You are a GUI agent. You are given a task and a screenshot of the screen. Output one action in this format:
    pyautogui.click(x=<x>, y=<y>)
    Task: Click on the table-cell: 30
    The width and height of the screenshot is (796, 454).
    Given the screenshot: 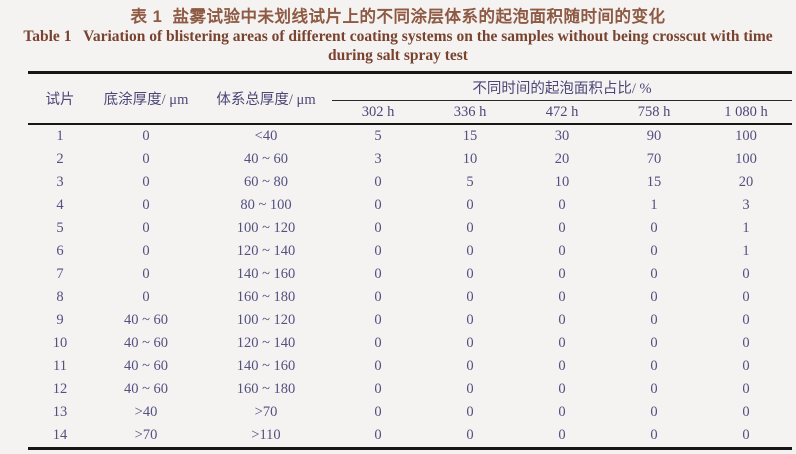 What is the action you would take?
    pyautogui.click(x=562, y=136)
    